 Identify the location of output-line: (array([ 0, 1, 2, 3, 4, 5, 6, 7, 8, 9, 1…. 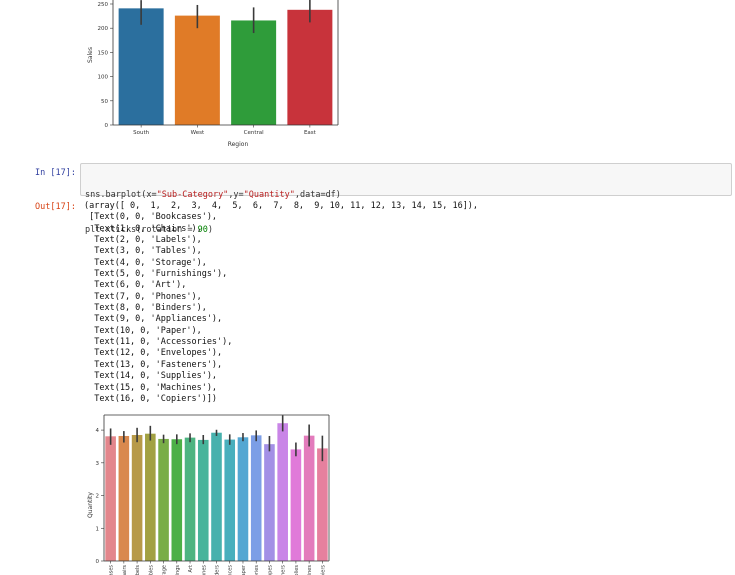
(281, 206).